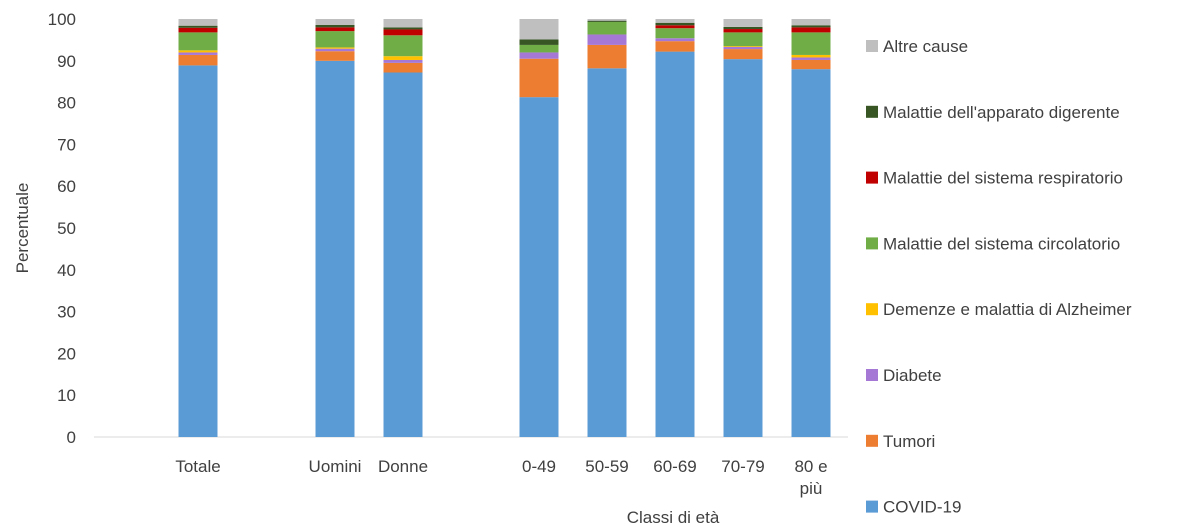 This screenshot has width=1180, height=531. I want to click on y-axis-tick-labels: 0 10 20 30 40 50 60 70 80 90 100, so click(62, 228).